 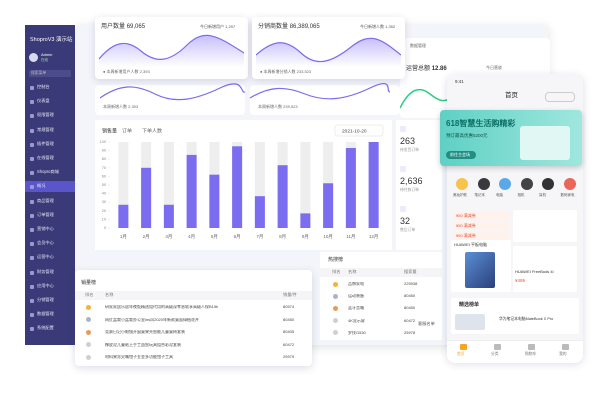 What do you see at coordinates (481, 123) in the screenshot?
I see `banner-title: 618智慧生活购精彩` at bounding box center [481, 123].